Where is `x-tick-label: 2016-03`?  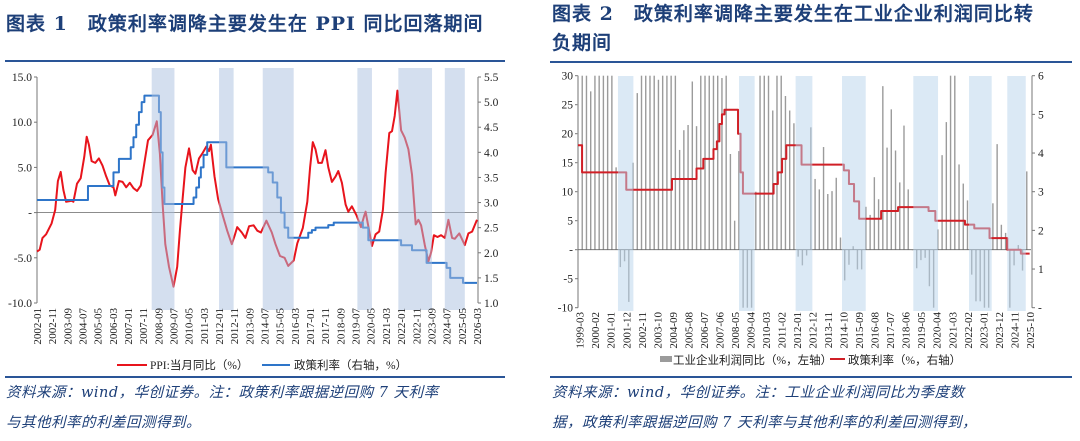
x-tick-label: 2016-03 is located at coordinates (296, 326).